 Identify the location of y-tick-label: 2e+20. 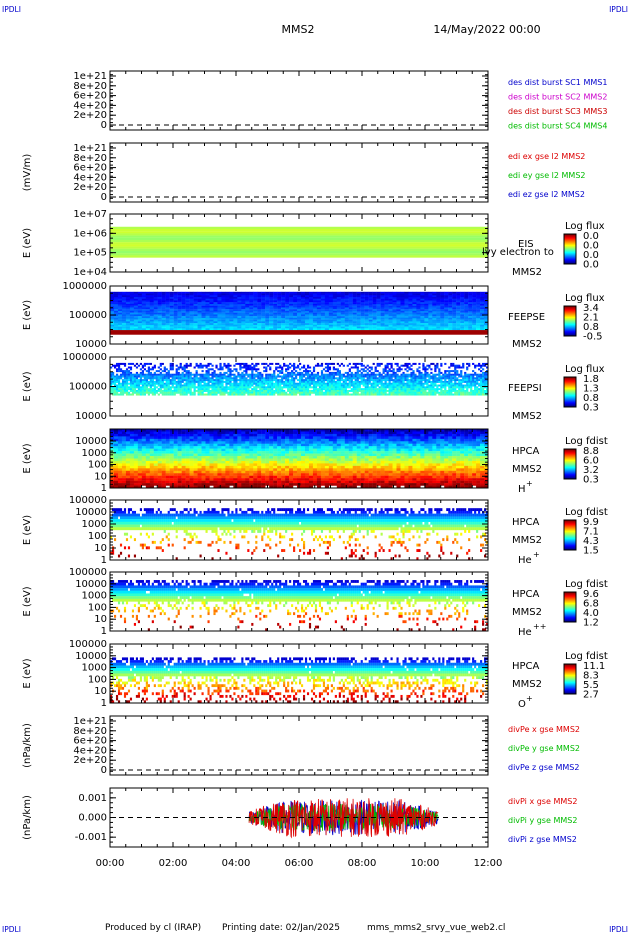
(90, 115).